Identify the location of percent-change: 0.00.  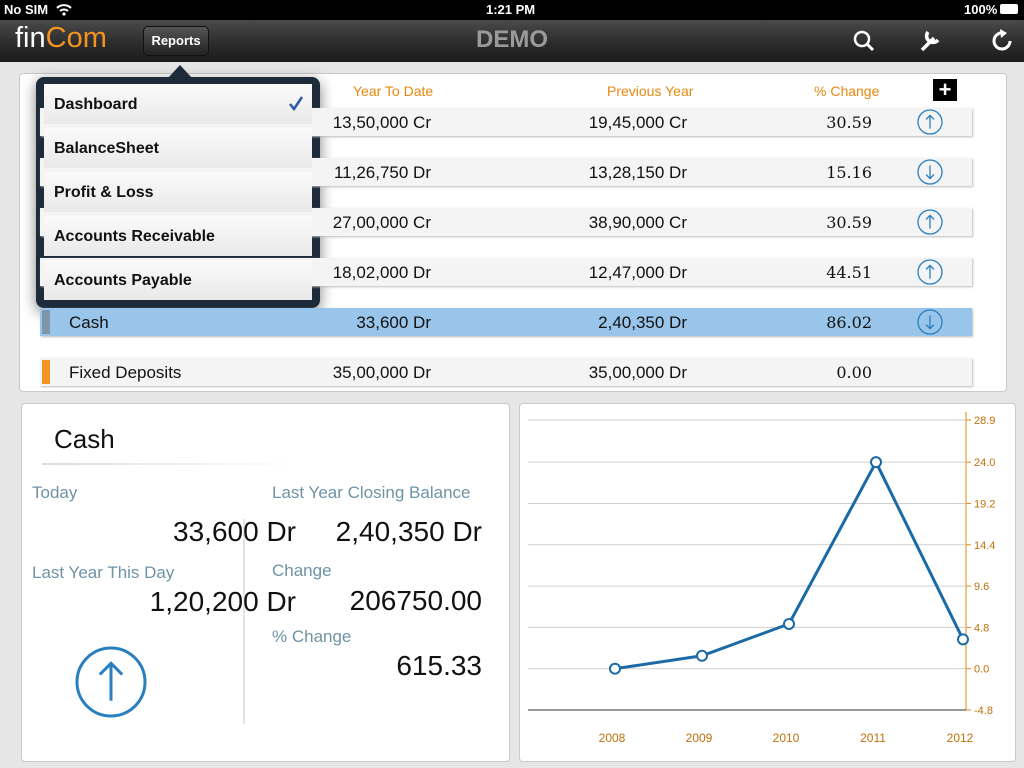
(854, 372).